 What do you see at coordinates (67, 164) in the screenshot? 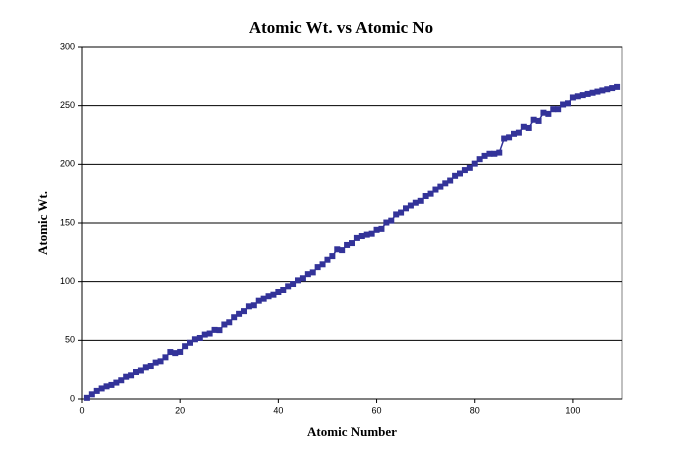
I see `y-tick-label: 200` at bounding box center [67, 164].